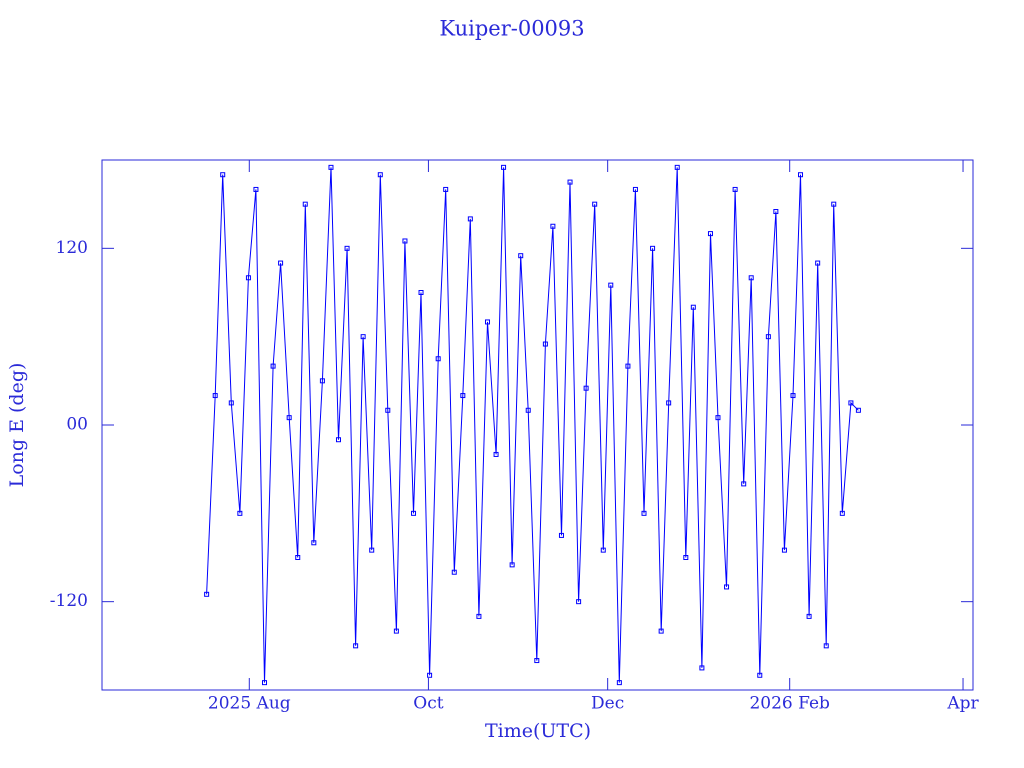  Describe the element at coordinates (72, 248) in the screenshot. I see `y-tick-label: 120` at that location.